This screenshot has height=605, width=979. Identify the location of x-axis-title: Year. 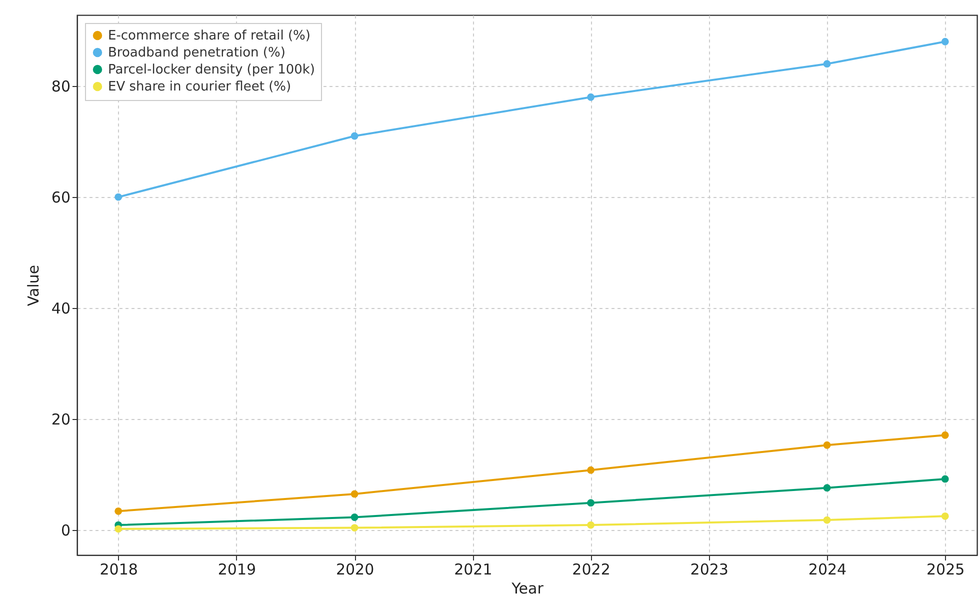
(527, 589).